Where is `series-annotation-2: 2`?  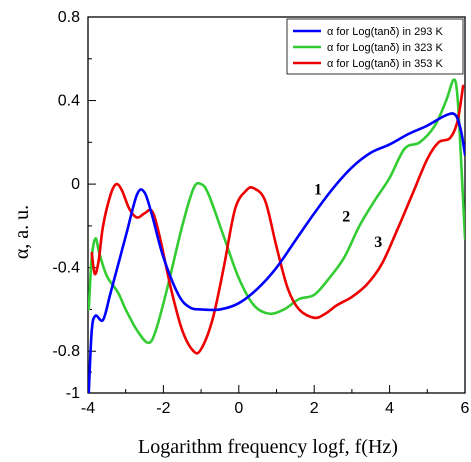
series-annotation-2: 2 is located at coordinates (346, 217).